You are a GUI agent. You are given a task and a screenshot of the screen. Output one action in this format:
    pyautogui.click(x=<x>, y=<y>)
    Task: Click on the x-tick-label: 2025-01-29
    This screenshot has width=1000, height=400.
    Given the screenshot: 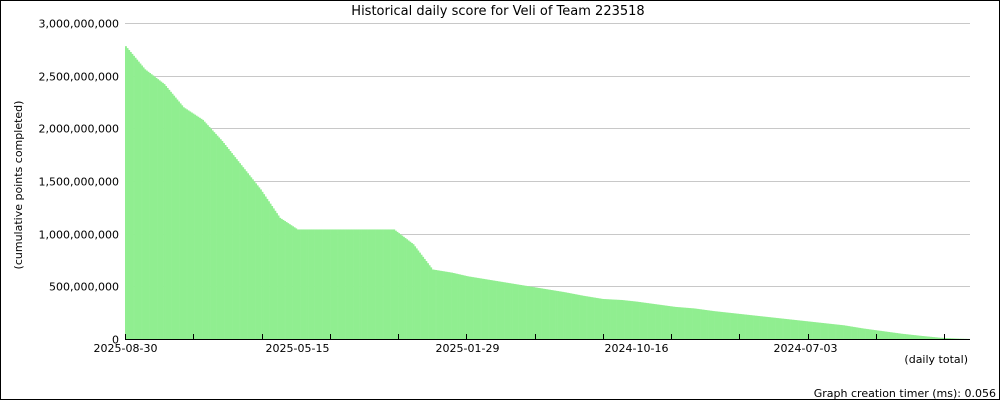 What is the action you would take?
    pyautogui.click(x=468, y=348)
    